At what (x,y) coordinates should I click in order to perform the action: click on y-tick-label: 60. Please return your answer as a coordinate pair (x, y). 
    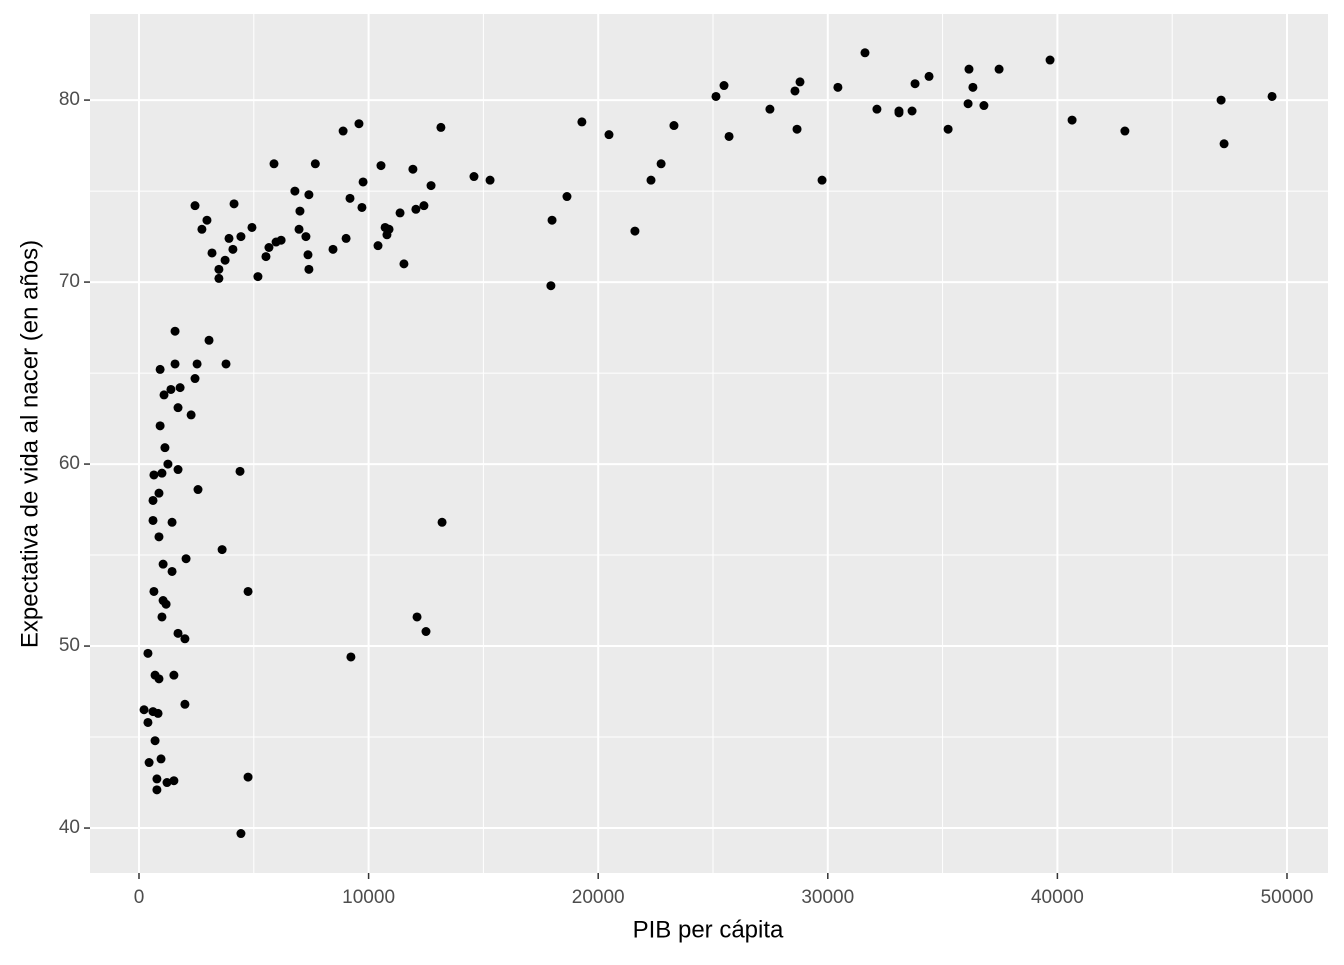
    Looking at the image, I should click on (69, 463).